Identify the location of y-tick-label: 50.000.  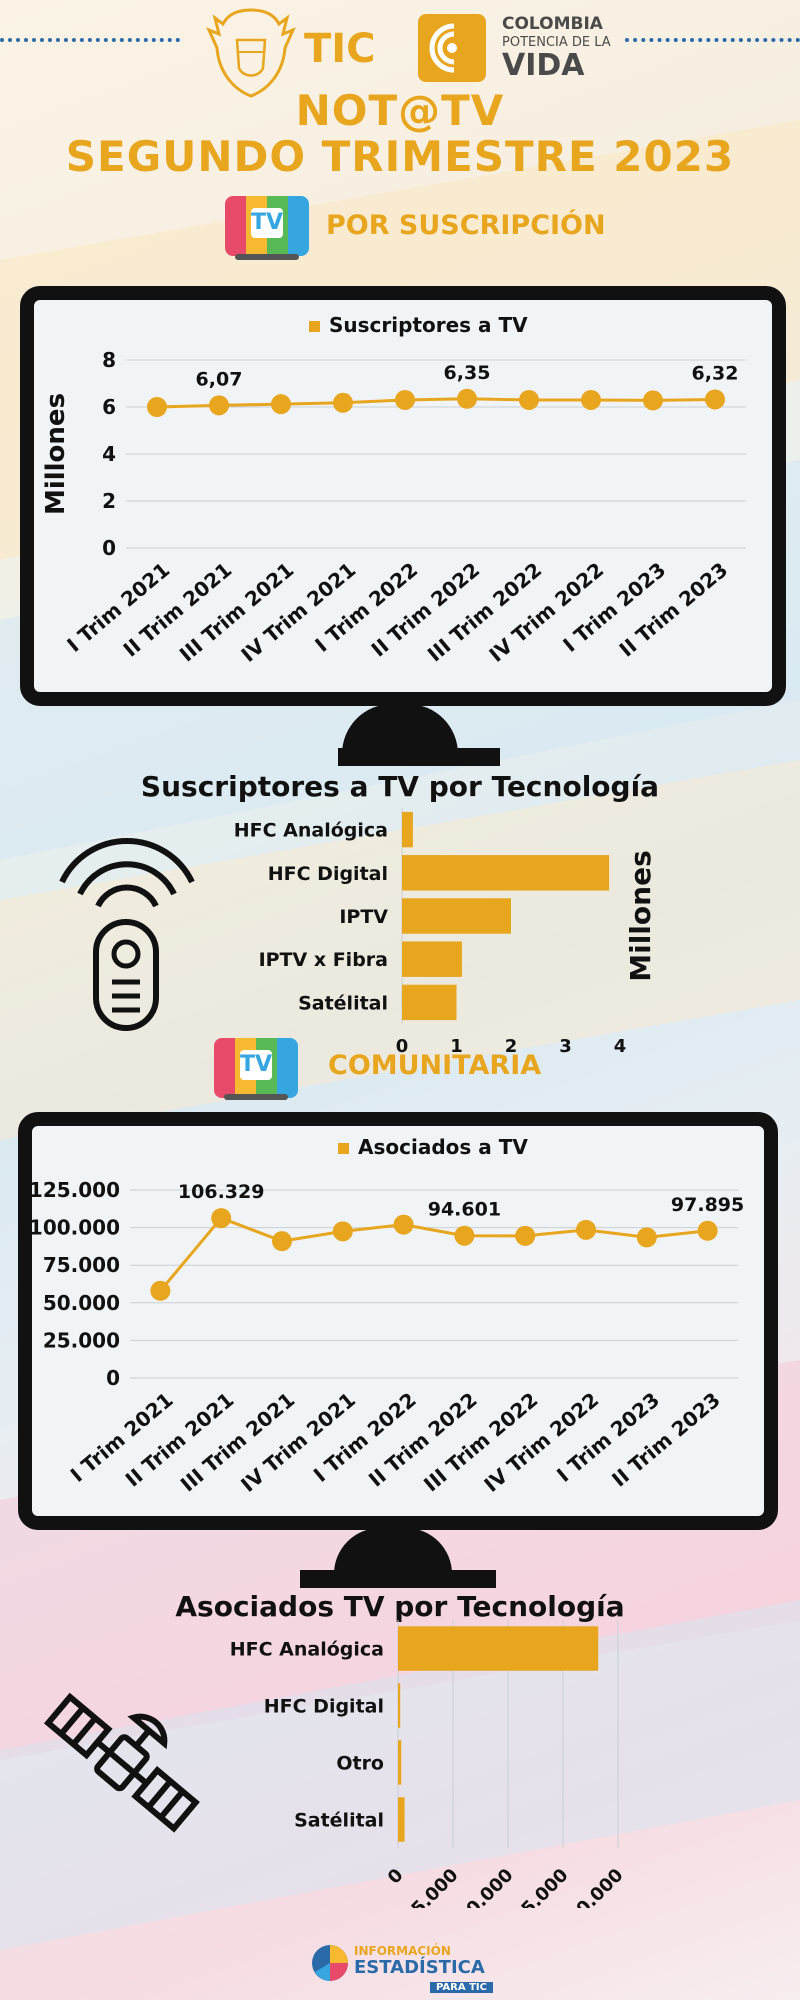
(81, 1303).